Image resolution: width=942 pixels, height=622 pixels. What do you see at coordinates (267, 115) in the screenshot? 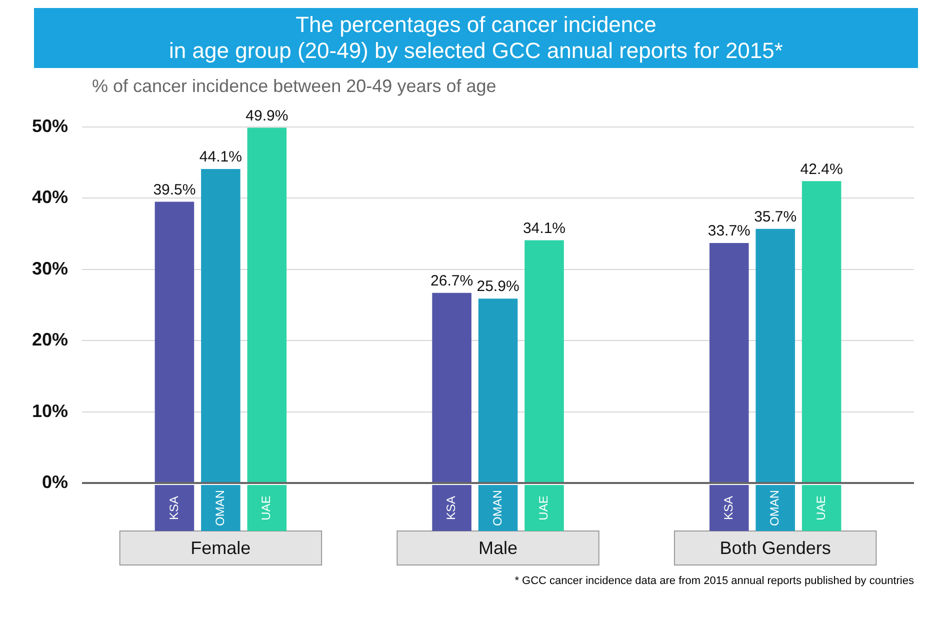
I see `data-label: 49.9%` at bounding box center [267, 115].